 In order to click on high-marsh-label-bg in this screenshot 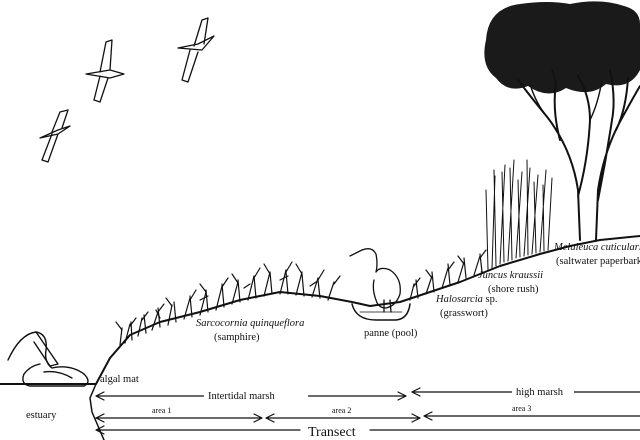, I will do `click(543, 392)`.